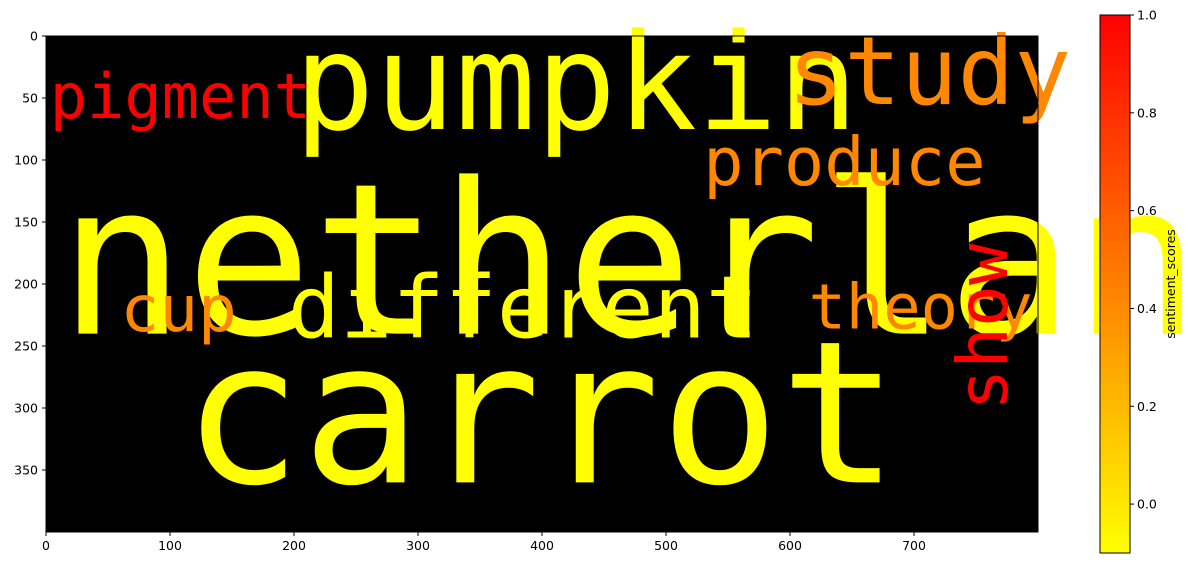  I want to click on y-tick-label: 350, so click(26, 470).